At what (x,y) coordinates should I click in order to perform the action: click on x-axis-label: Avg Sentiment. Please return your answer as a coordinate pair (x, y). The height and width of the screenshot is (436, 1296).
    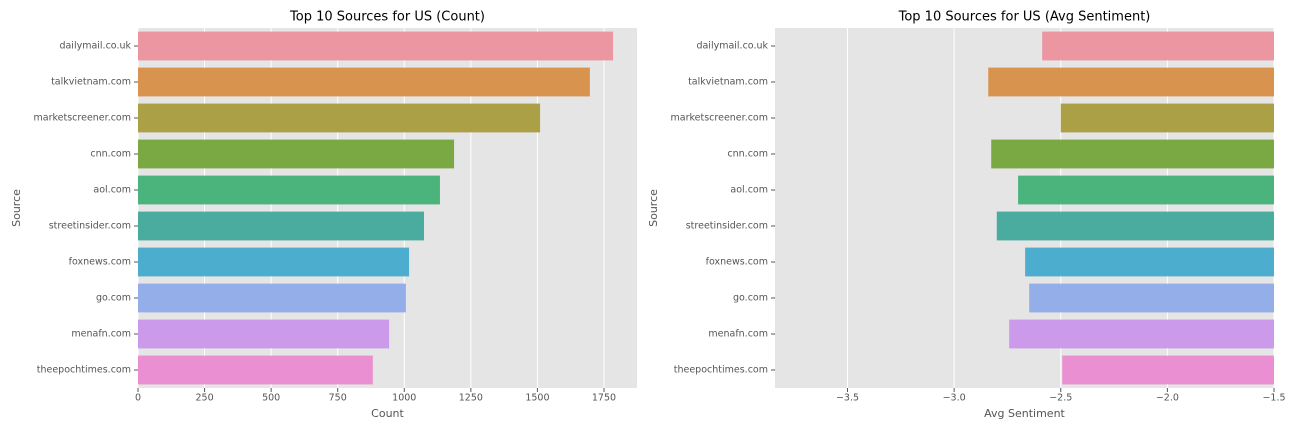
    Looking at the image, I should click on (1024, 413).